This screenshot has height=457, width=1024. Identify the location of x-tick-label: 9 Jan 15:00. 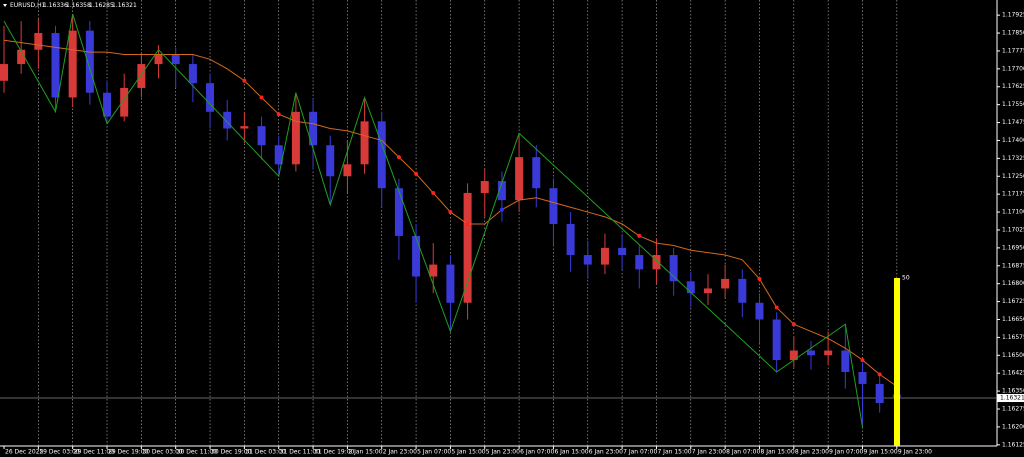
(881, 452).